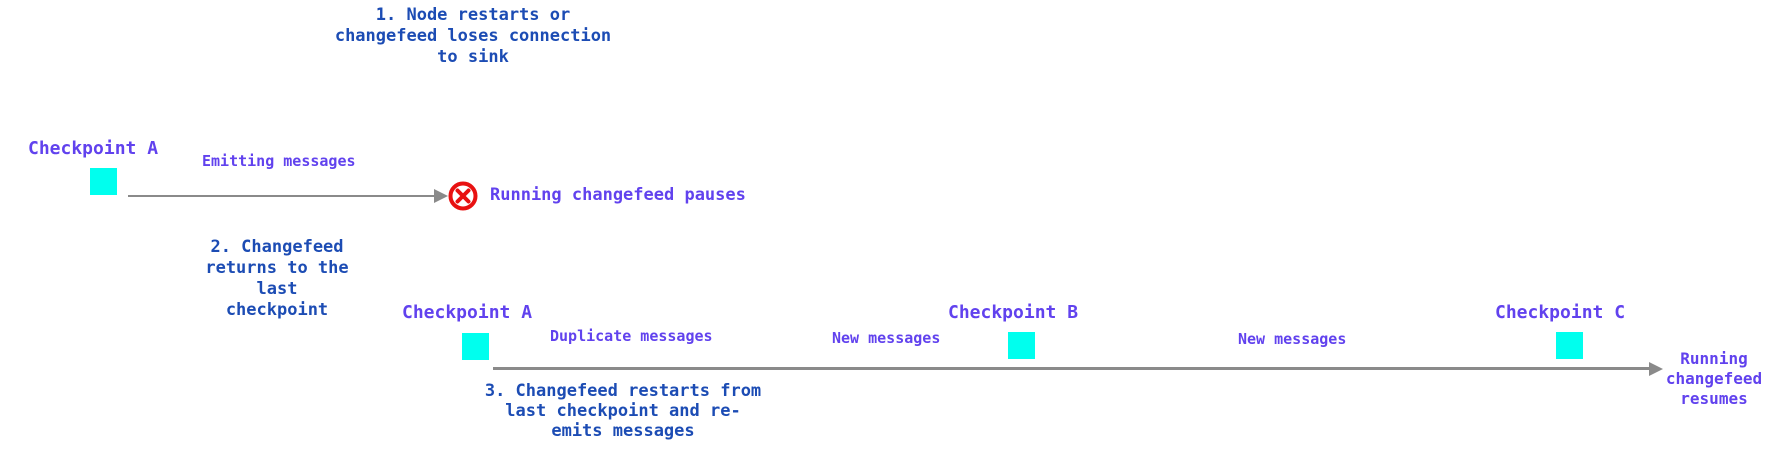 The height and width of the screenshot is (451, 1779). What do you see at coordinates (1021, 345) in the screenshot?
I see `checkpoint-b-marker` at bounding box center [1021, 345].